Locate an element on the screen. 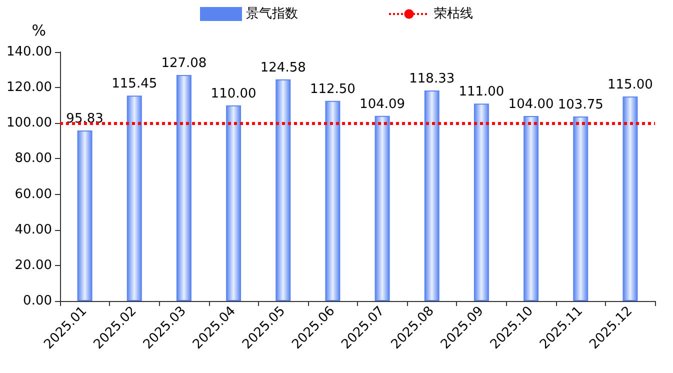 The image size is (673, 373). y-tick-label: 20.00 is located at coordinates (33, 265).